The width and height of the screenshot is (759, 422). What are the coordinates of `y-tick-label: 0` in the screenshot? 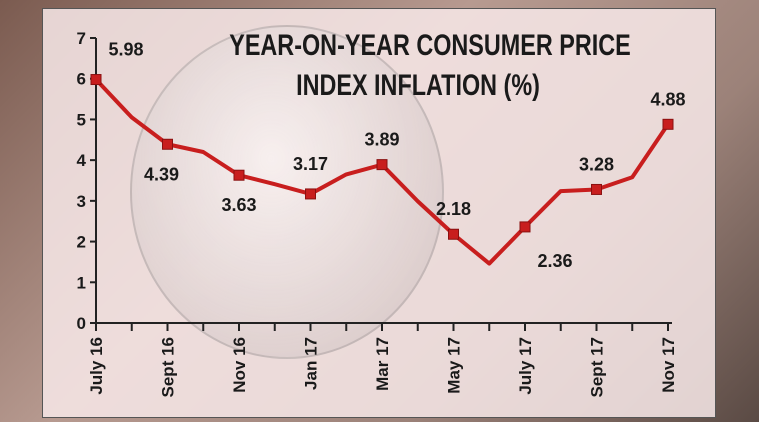 It's located at (81, 323).